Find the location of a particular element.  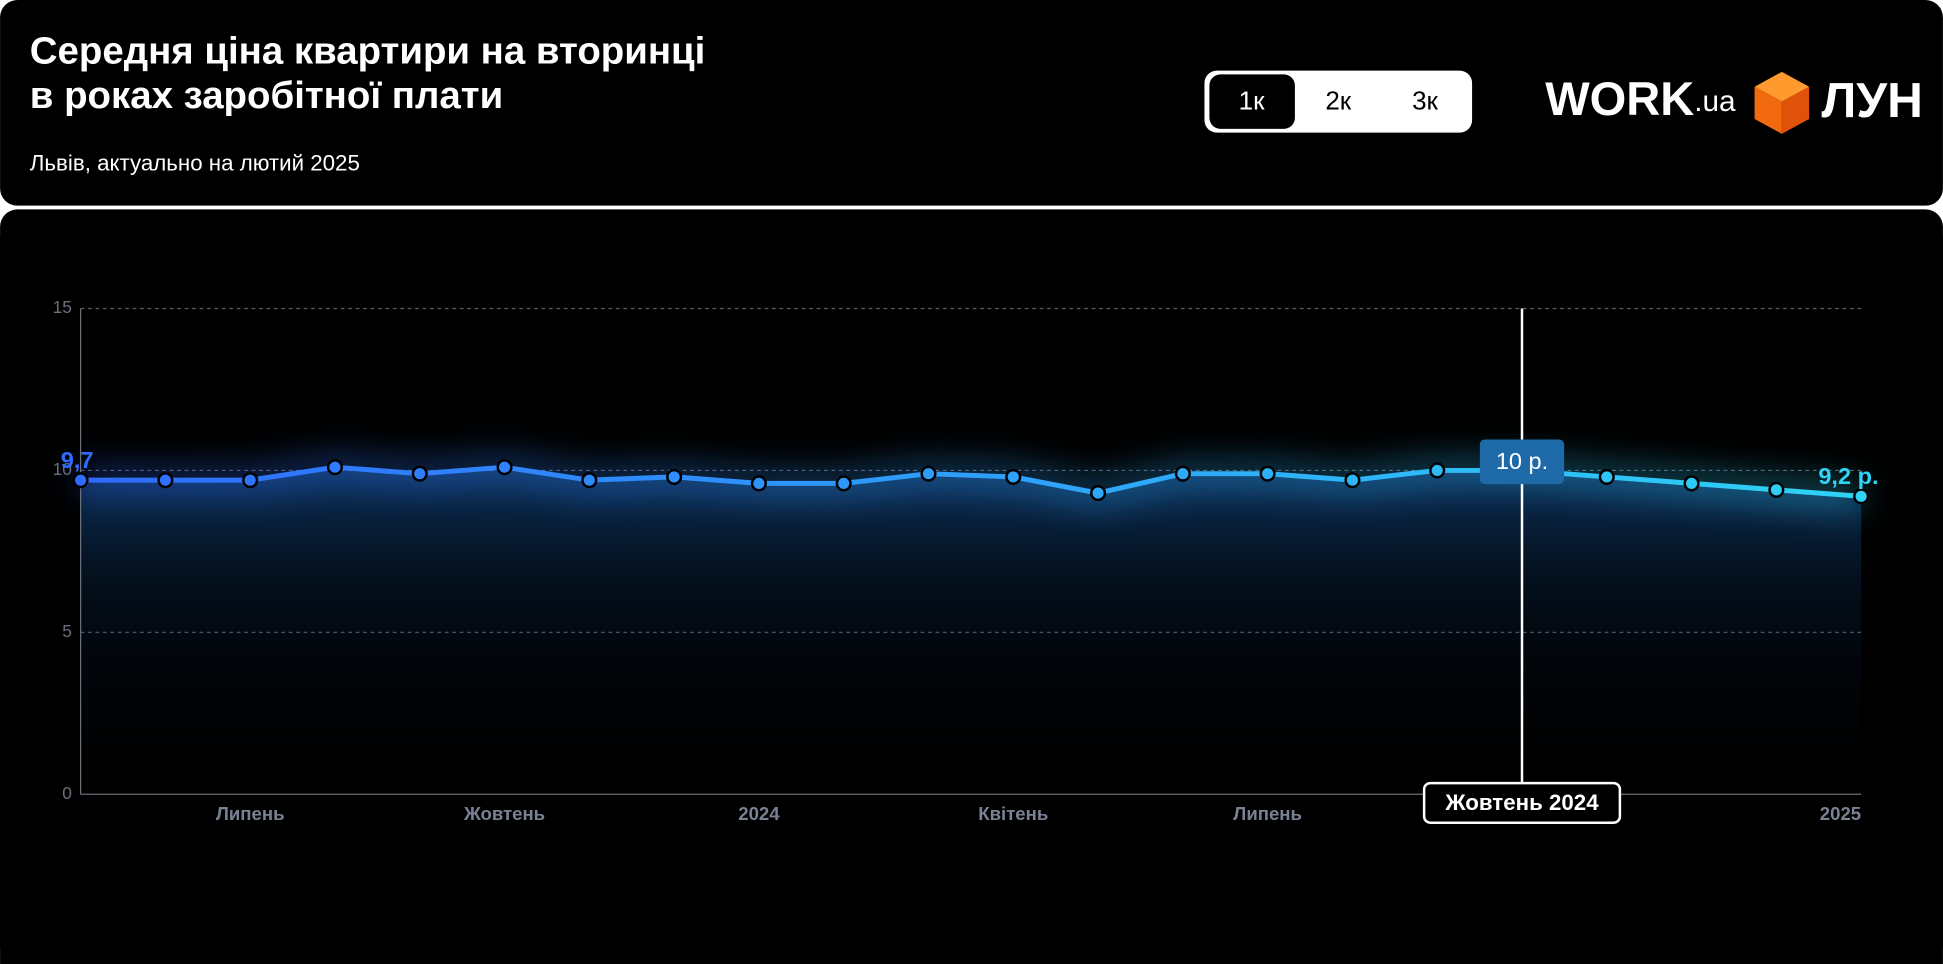

line is located at coordinates (971, 481).